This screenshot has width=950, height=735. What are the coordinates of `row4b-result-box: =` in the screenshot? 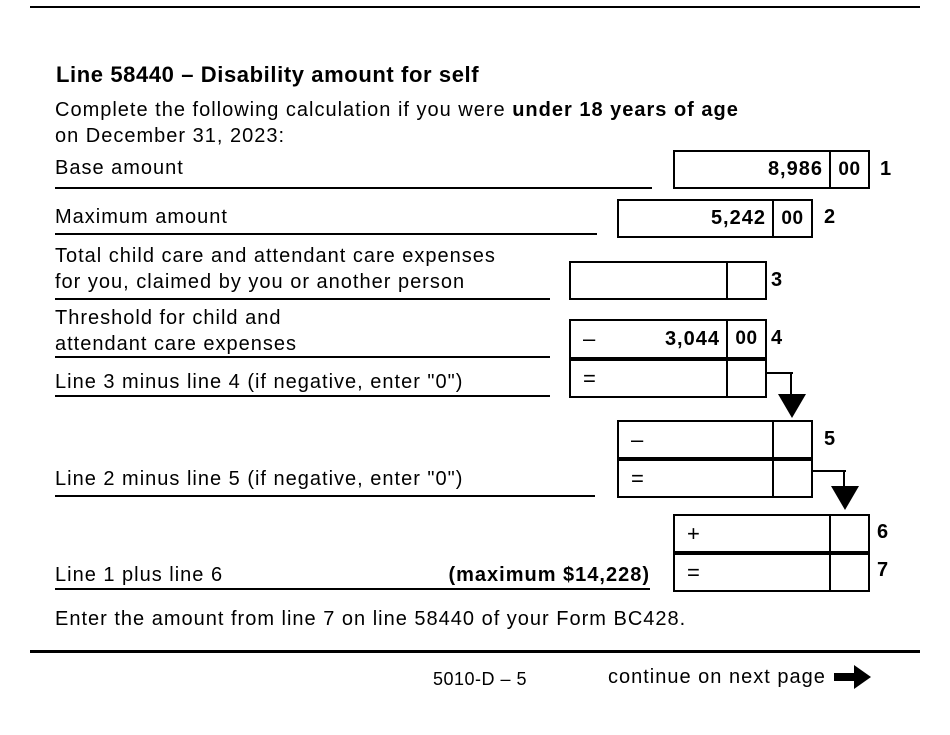 It's located at (668, 378).